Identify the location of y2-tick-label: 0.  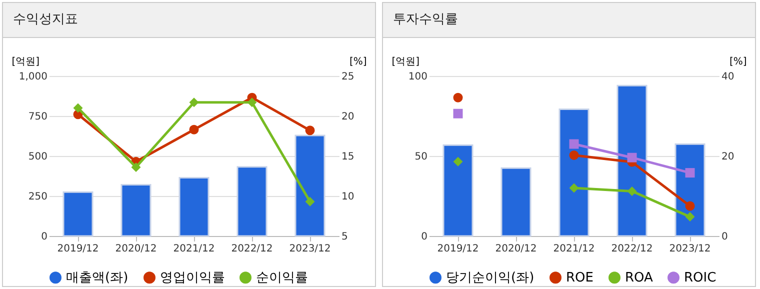
(725, 237).